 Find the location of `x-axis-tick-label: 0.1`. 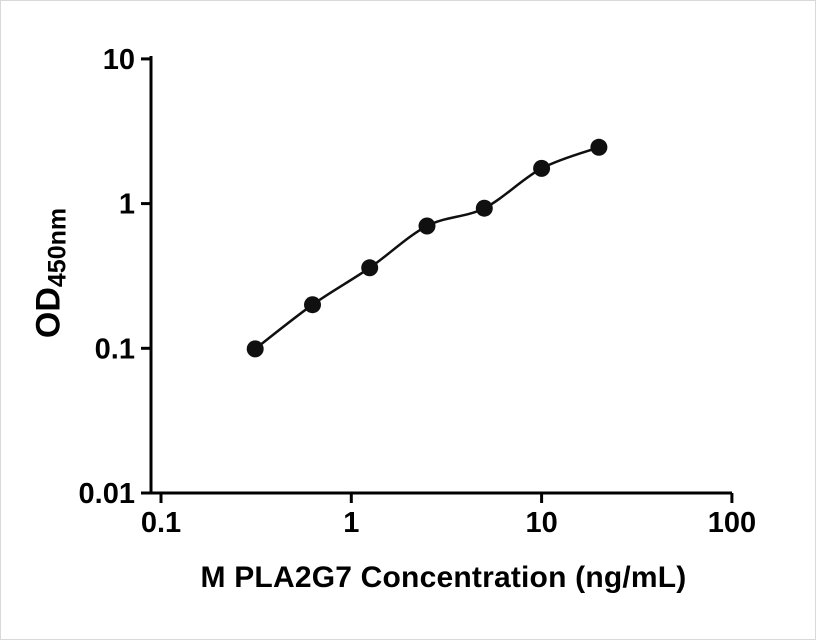

x-axis-tick-label: 0.1 is located at coordinates (161, 523).